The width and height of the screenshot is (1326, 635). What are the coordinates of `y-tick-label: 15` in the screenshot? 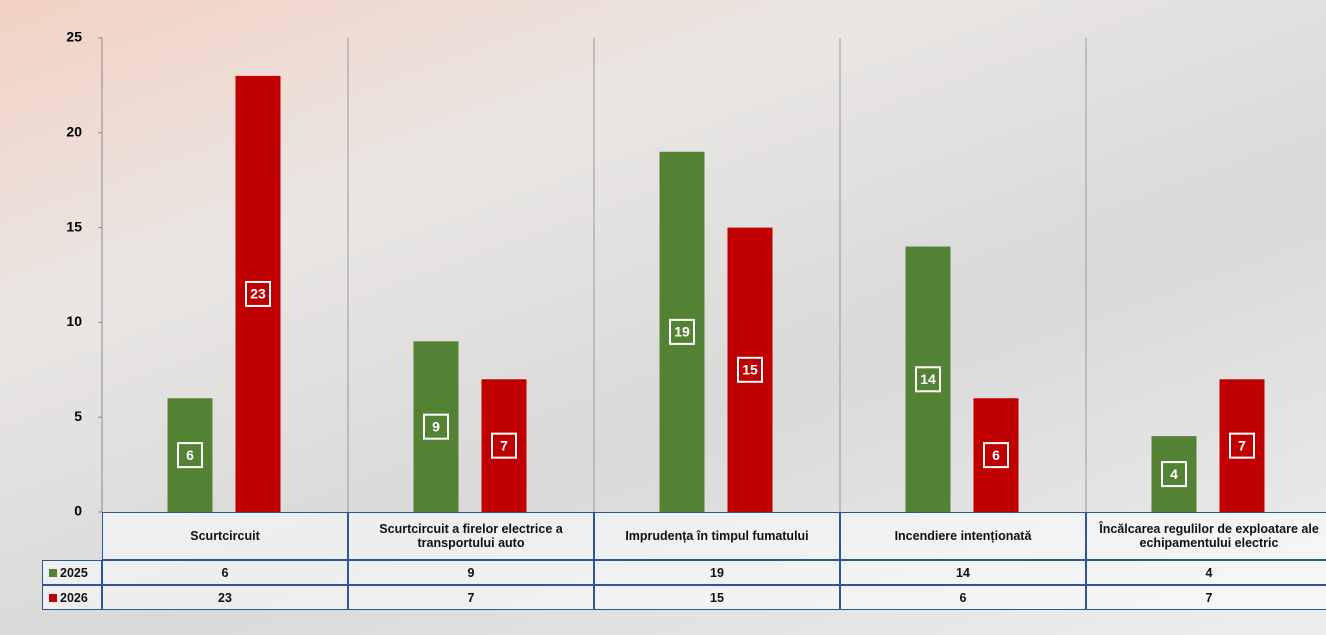 It's located at (74, 226).